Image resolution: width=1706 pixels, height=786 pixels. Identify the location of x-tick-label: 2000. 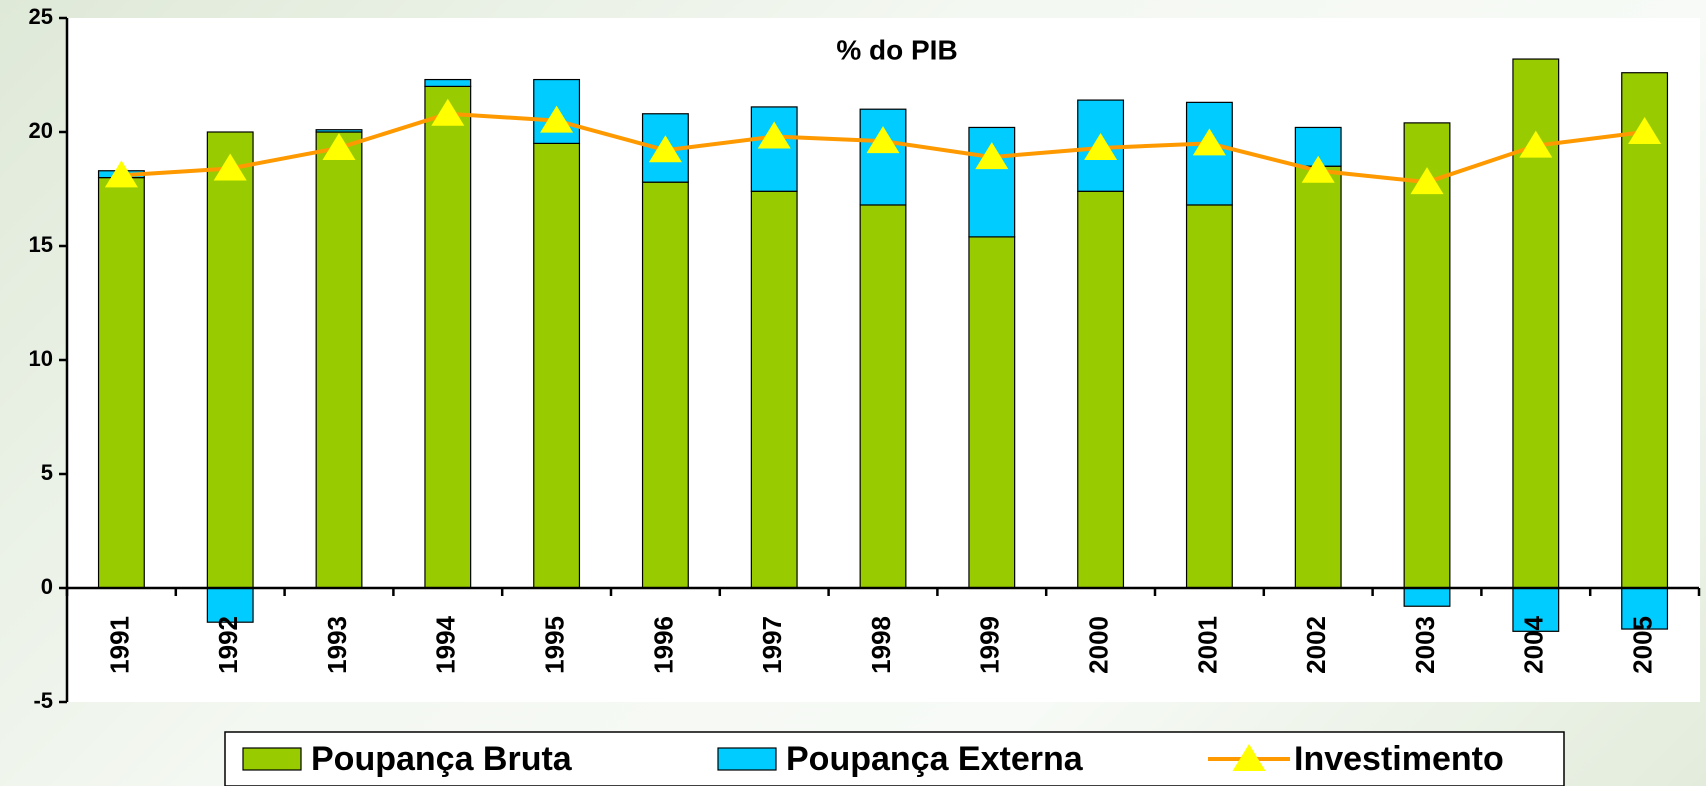
(1098, 645).